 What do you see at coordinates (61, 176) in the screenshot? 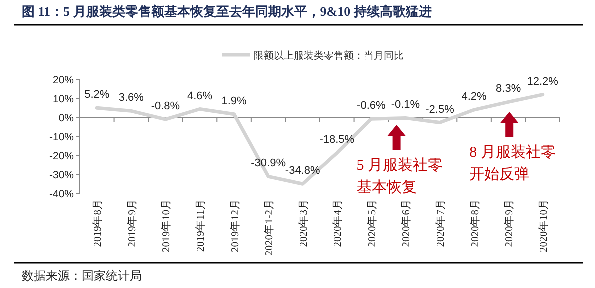
I see `y-tick-label: -30%` at bounding box center [61, 176].